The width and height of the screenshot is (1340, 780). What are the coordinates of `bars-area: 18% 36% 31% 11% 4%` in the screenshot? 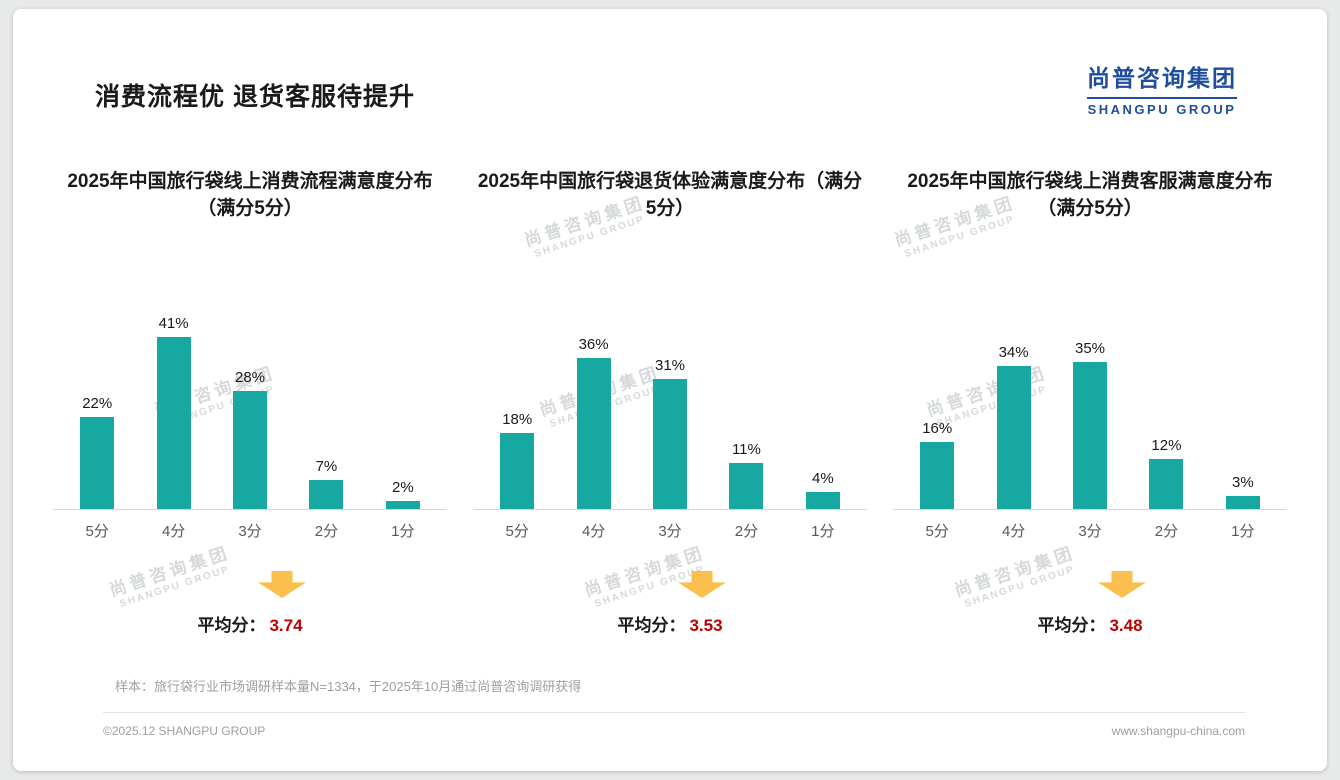 It's located at (670, 403).